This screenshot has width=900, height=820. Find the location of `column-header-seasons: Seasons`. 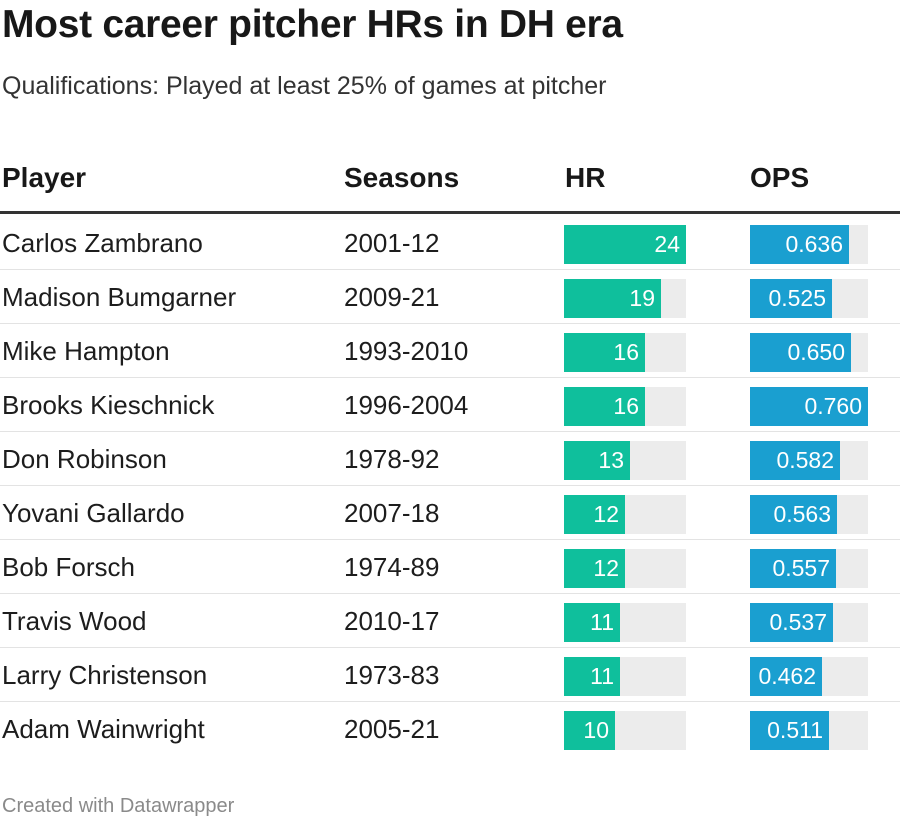

column-header-seasons: Seasons is located at coordinates (402, 177).